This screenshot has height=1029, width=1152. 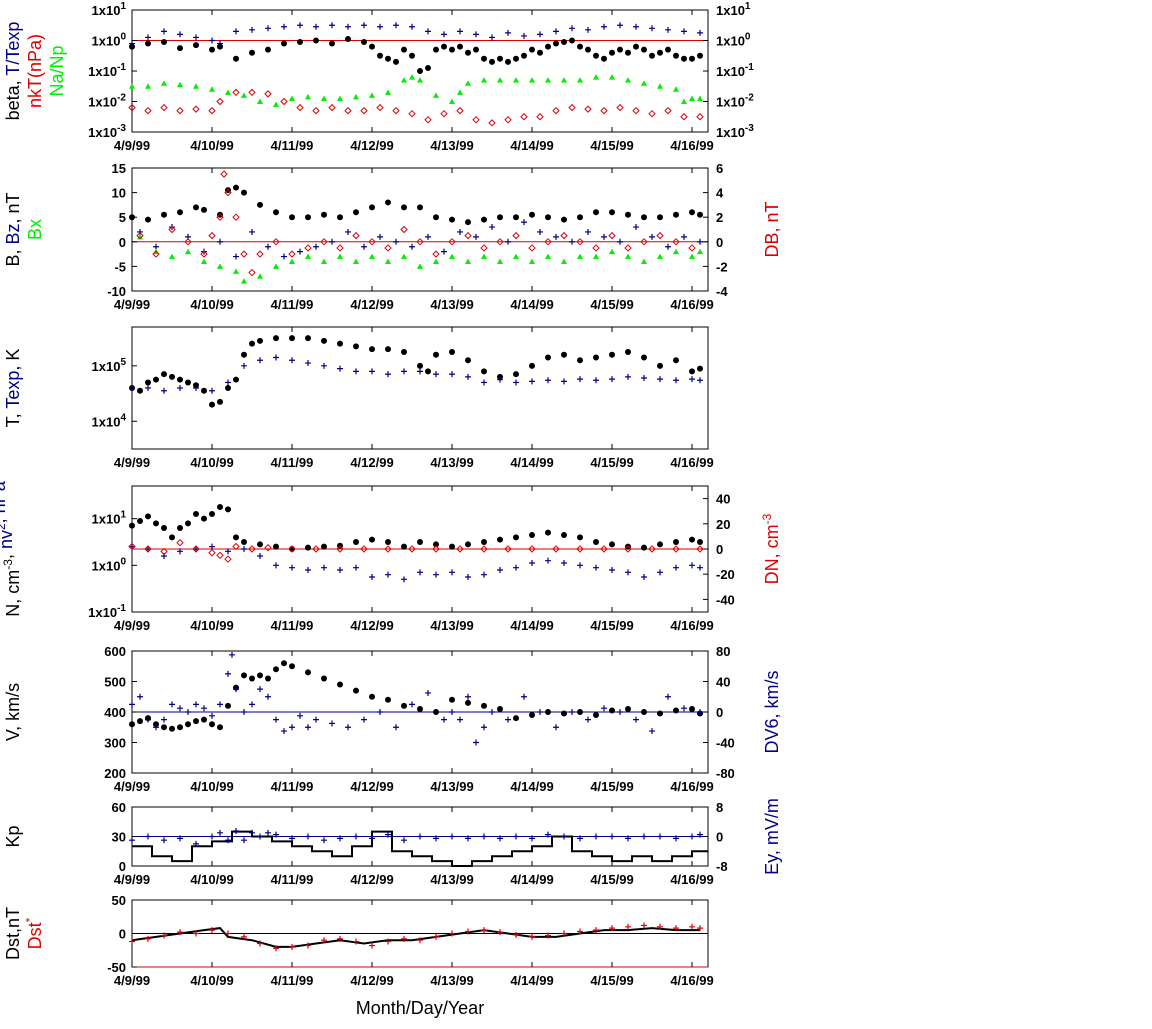 I want to click on x-tick-label: 4/10/99, so click(x=211, y=462).